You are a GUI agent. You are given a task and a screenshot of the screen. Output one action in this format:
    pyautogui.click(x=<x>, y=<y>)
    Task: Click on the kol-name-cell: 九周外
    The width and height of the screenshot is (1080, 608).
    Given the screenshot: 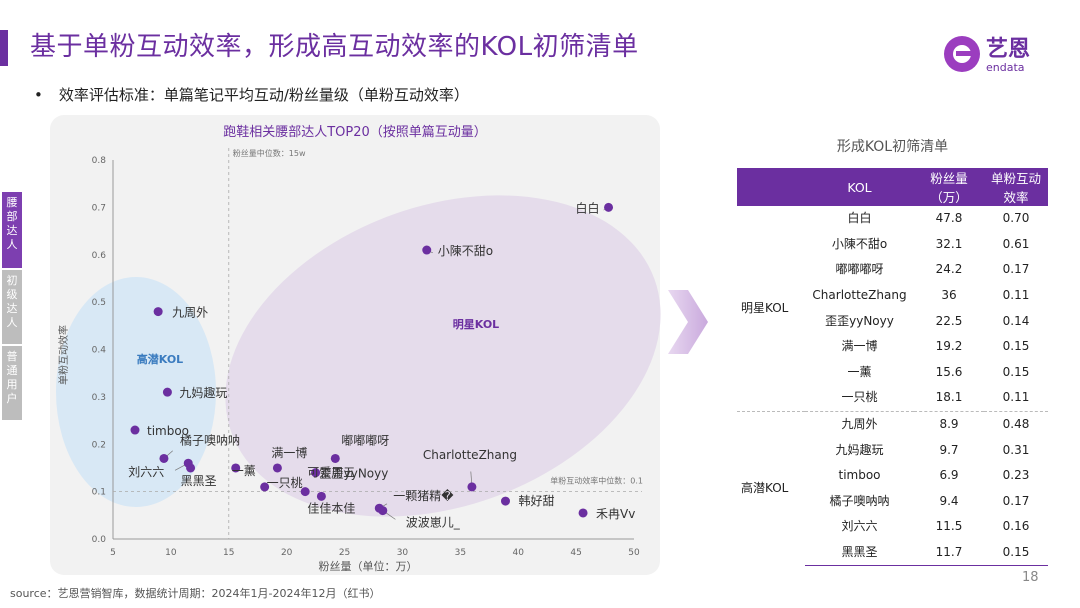 What is the action you would take?
    pyautogui.click(x=859, y=424)
    